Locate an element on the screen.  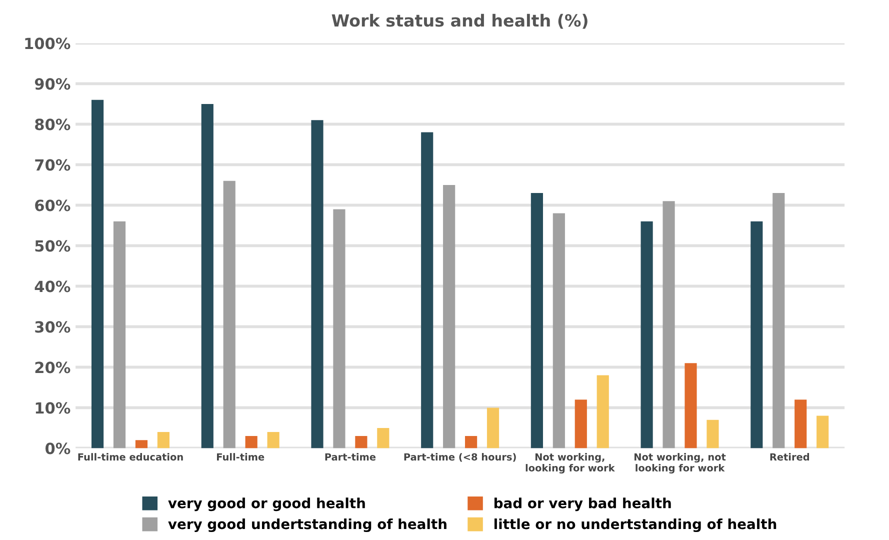
legend-label: very good undertstanding of health is located at coordinates (307, 525).